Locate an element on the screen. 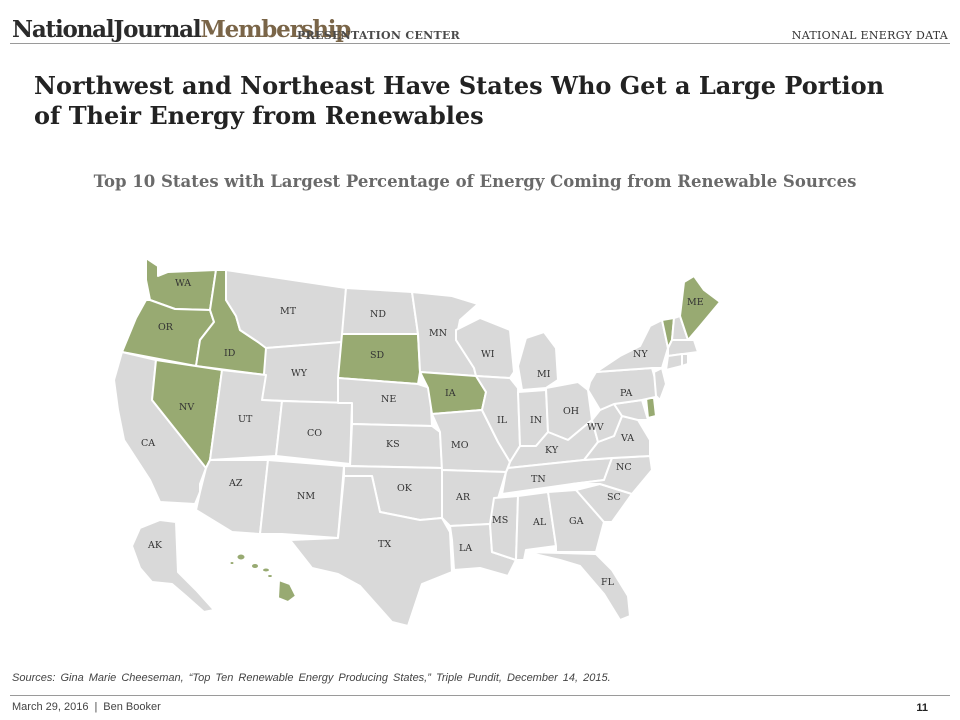 This screenshot has height=720, width=960. state-label-NM: NM is located at coordinates (306, 496).